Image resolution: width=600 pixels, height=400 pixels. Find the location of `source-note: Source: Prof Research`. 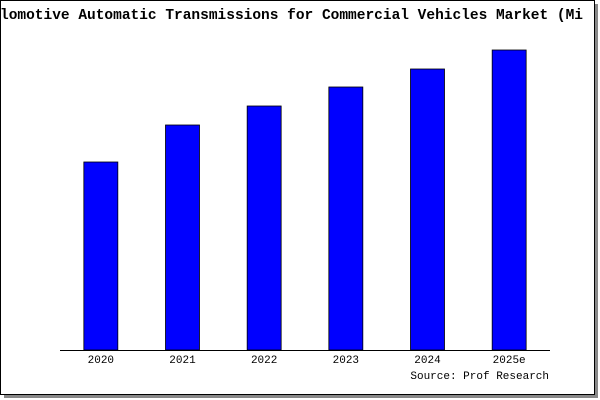

source-note: Source: Prof Research is located at coordinates (479, 377).